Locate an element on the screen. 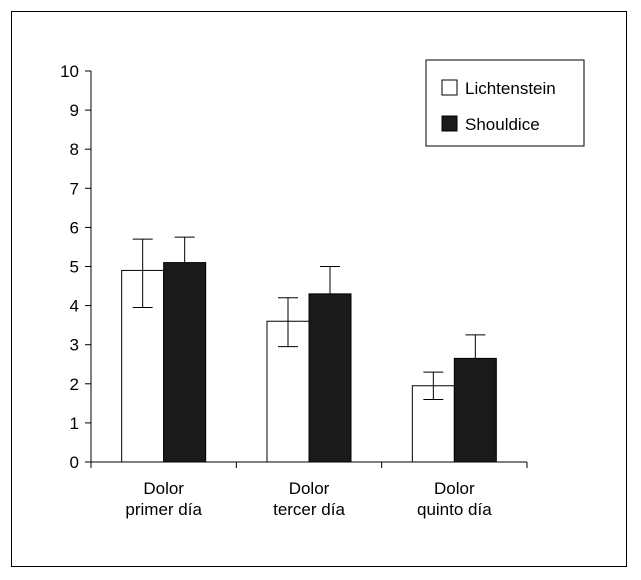 The height and width of the screenshot is (580, 641). category-label-line: quinto día is located at coordinates (454, 509).